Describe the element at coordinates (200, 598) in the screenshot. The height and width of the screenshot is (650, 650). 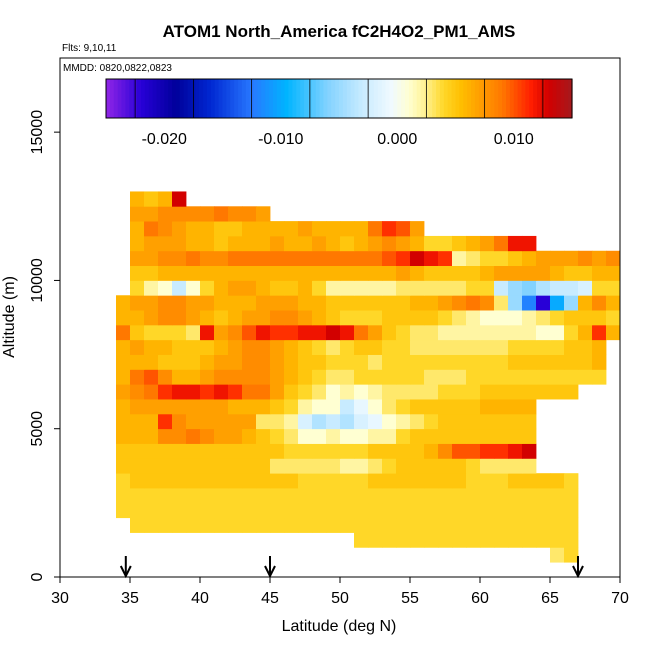
I see `x-tick-label: 40` at that location.